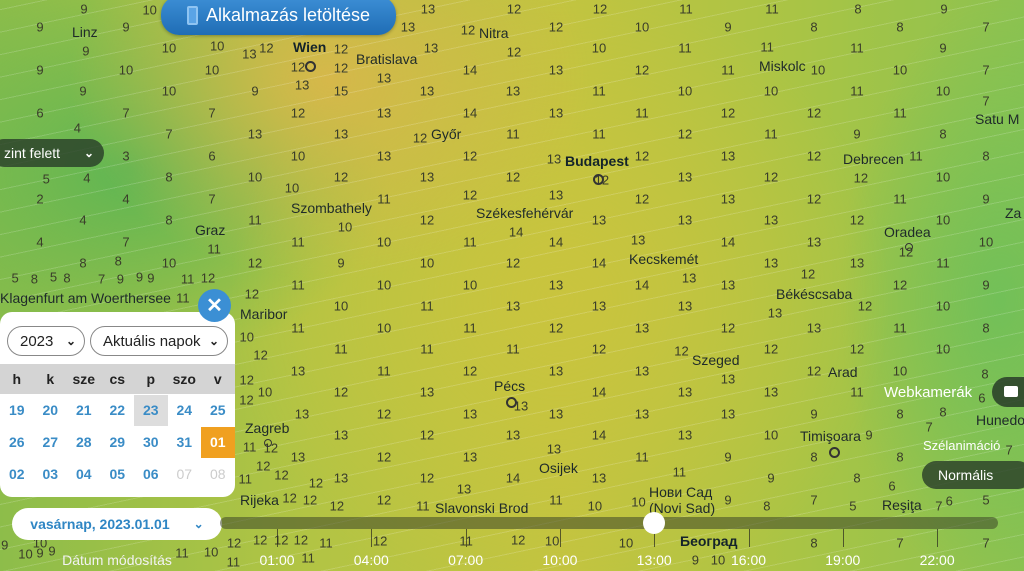 This screenshot has width=1024, height=571. What do you see at coordinates (16, 474) in the screenshot?
I see `calendar-day: 02` at bounding box center [16, 474].